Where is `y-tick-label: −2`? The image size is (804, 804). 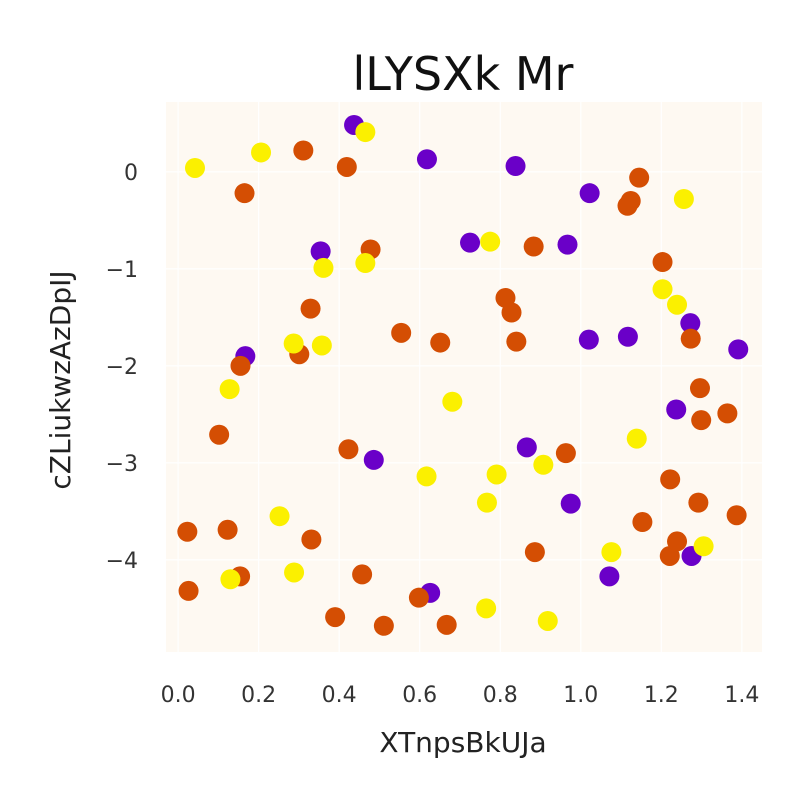 y-tick-label: −2 is located at coordinates (122, 367).